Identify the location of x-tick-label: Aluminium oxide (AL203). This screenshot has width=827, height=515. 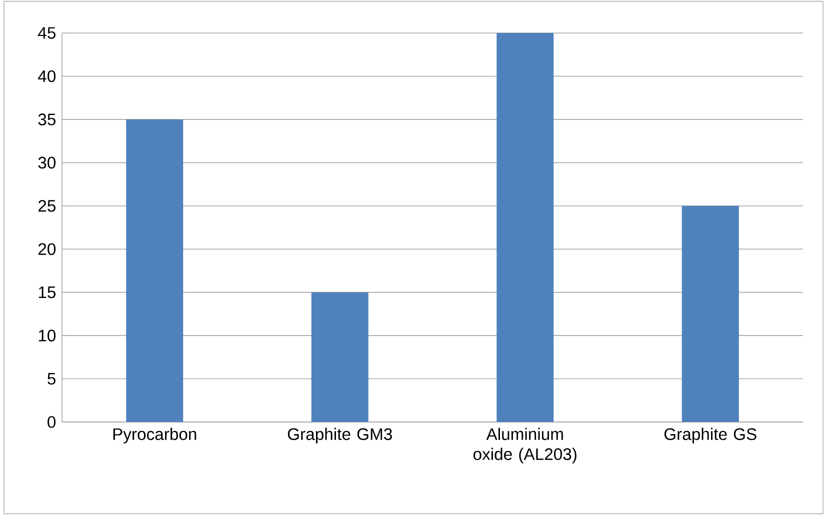
(524, 446).